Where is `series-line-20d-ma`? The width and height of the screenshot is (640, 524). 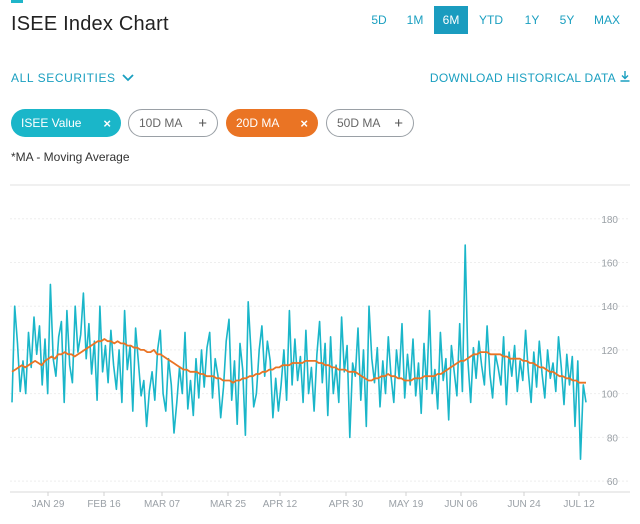
series-line-20d-ma is located at coordinates (298, 361).